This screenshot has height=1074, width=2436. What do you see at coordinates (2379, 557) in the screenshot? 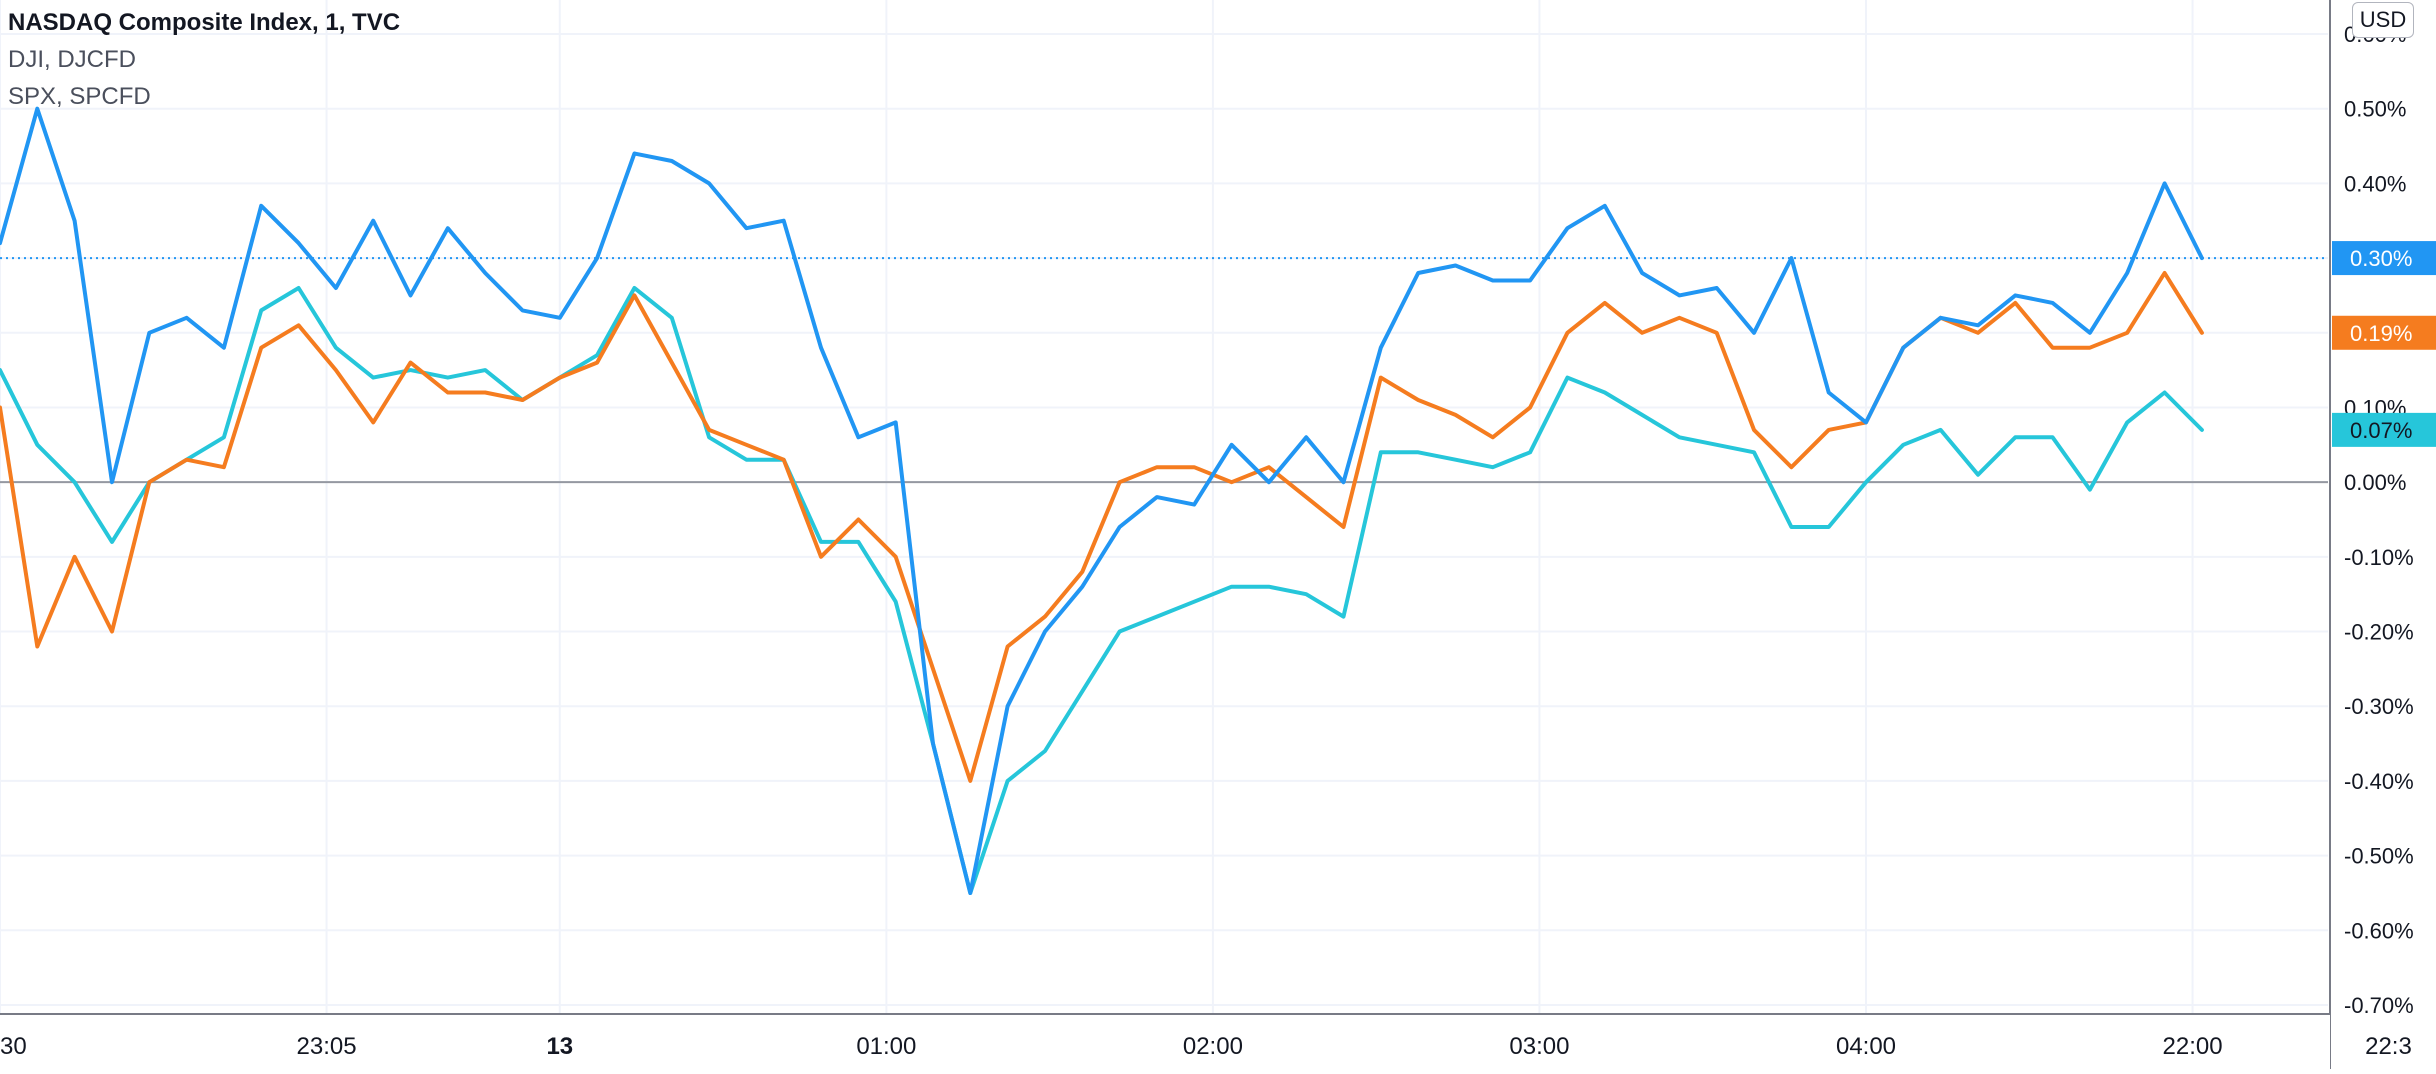
I see `y-tick-label: -0.10%` at bounding box center [2379, 557].